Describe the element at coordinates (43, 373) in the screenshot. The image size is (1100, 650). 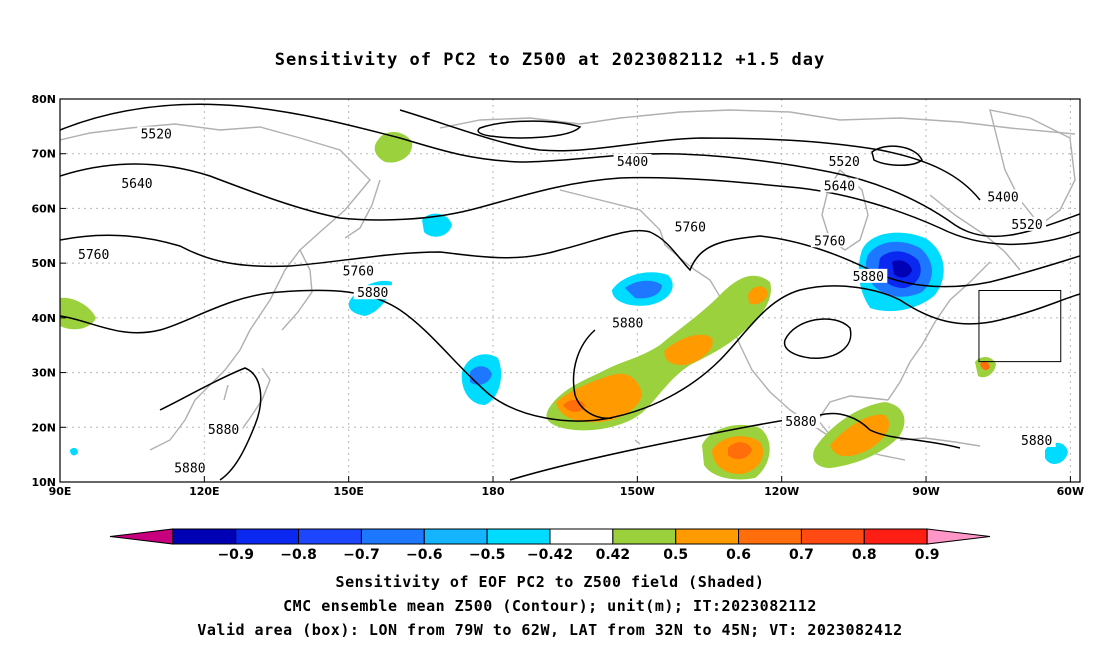
I see `lat-tick-label: 30N` at that location.